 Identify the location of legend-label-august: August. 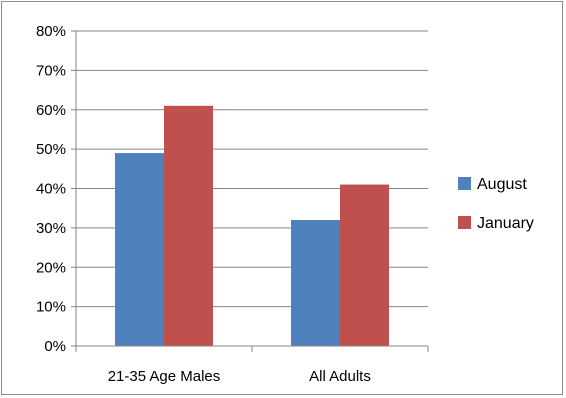
(502, 184).